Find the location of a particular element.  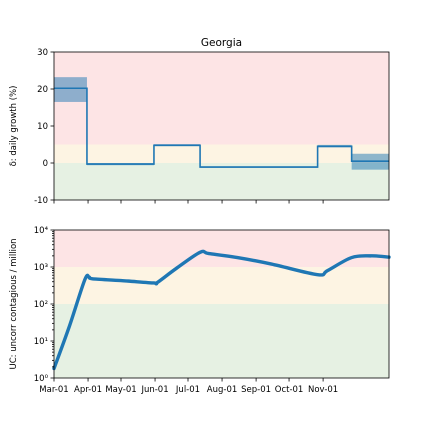

contagious-y-tick-label-1: 10¹ is located at coordinates (41, 342).